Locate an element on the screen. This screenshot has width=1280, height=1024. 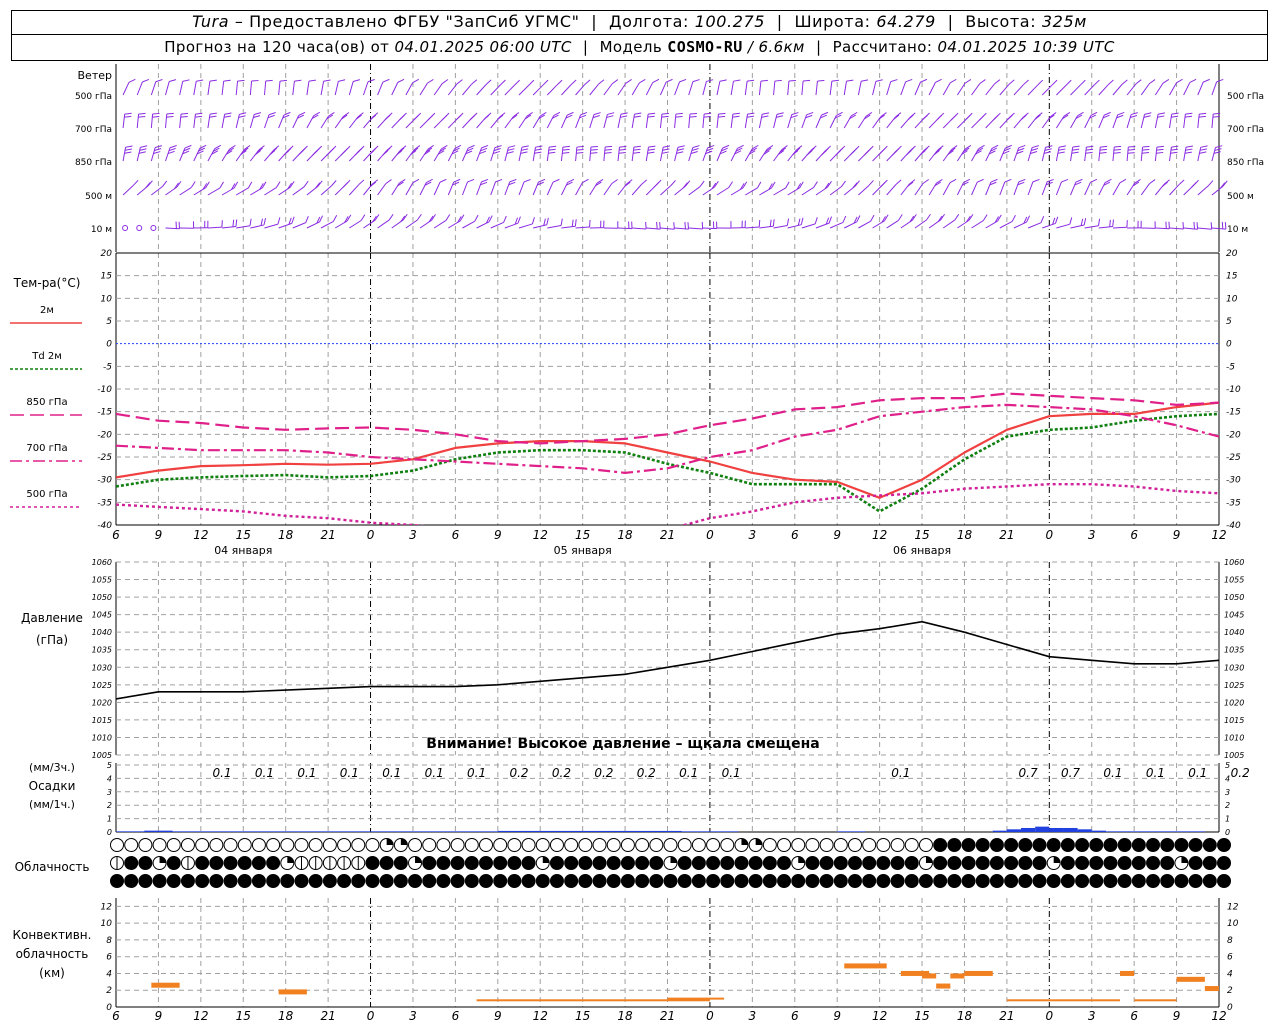
temp-tick-label: -15 is located at coordinates (1233, 413).